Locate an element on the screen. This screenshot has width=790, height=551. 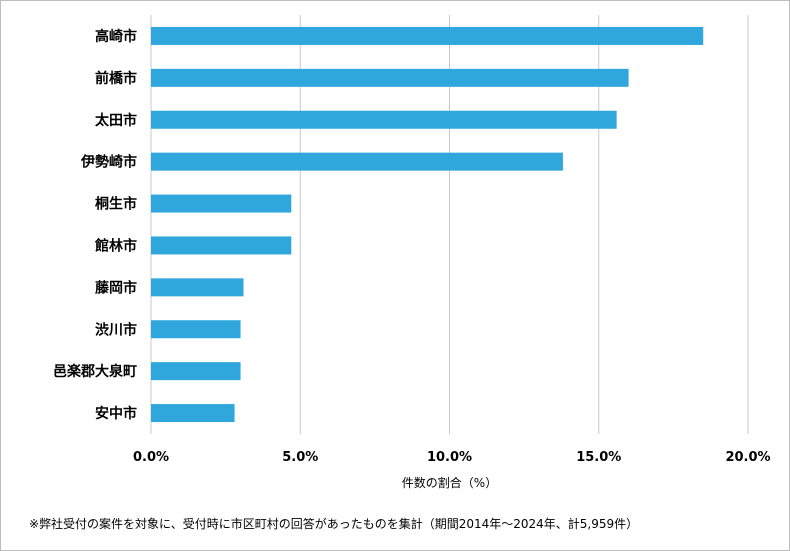
category-label-0: 高崎市 is located at coordinates (116, 36).